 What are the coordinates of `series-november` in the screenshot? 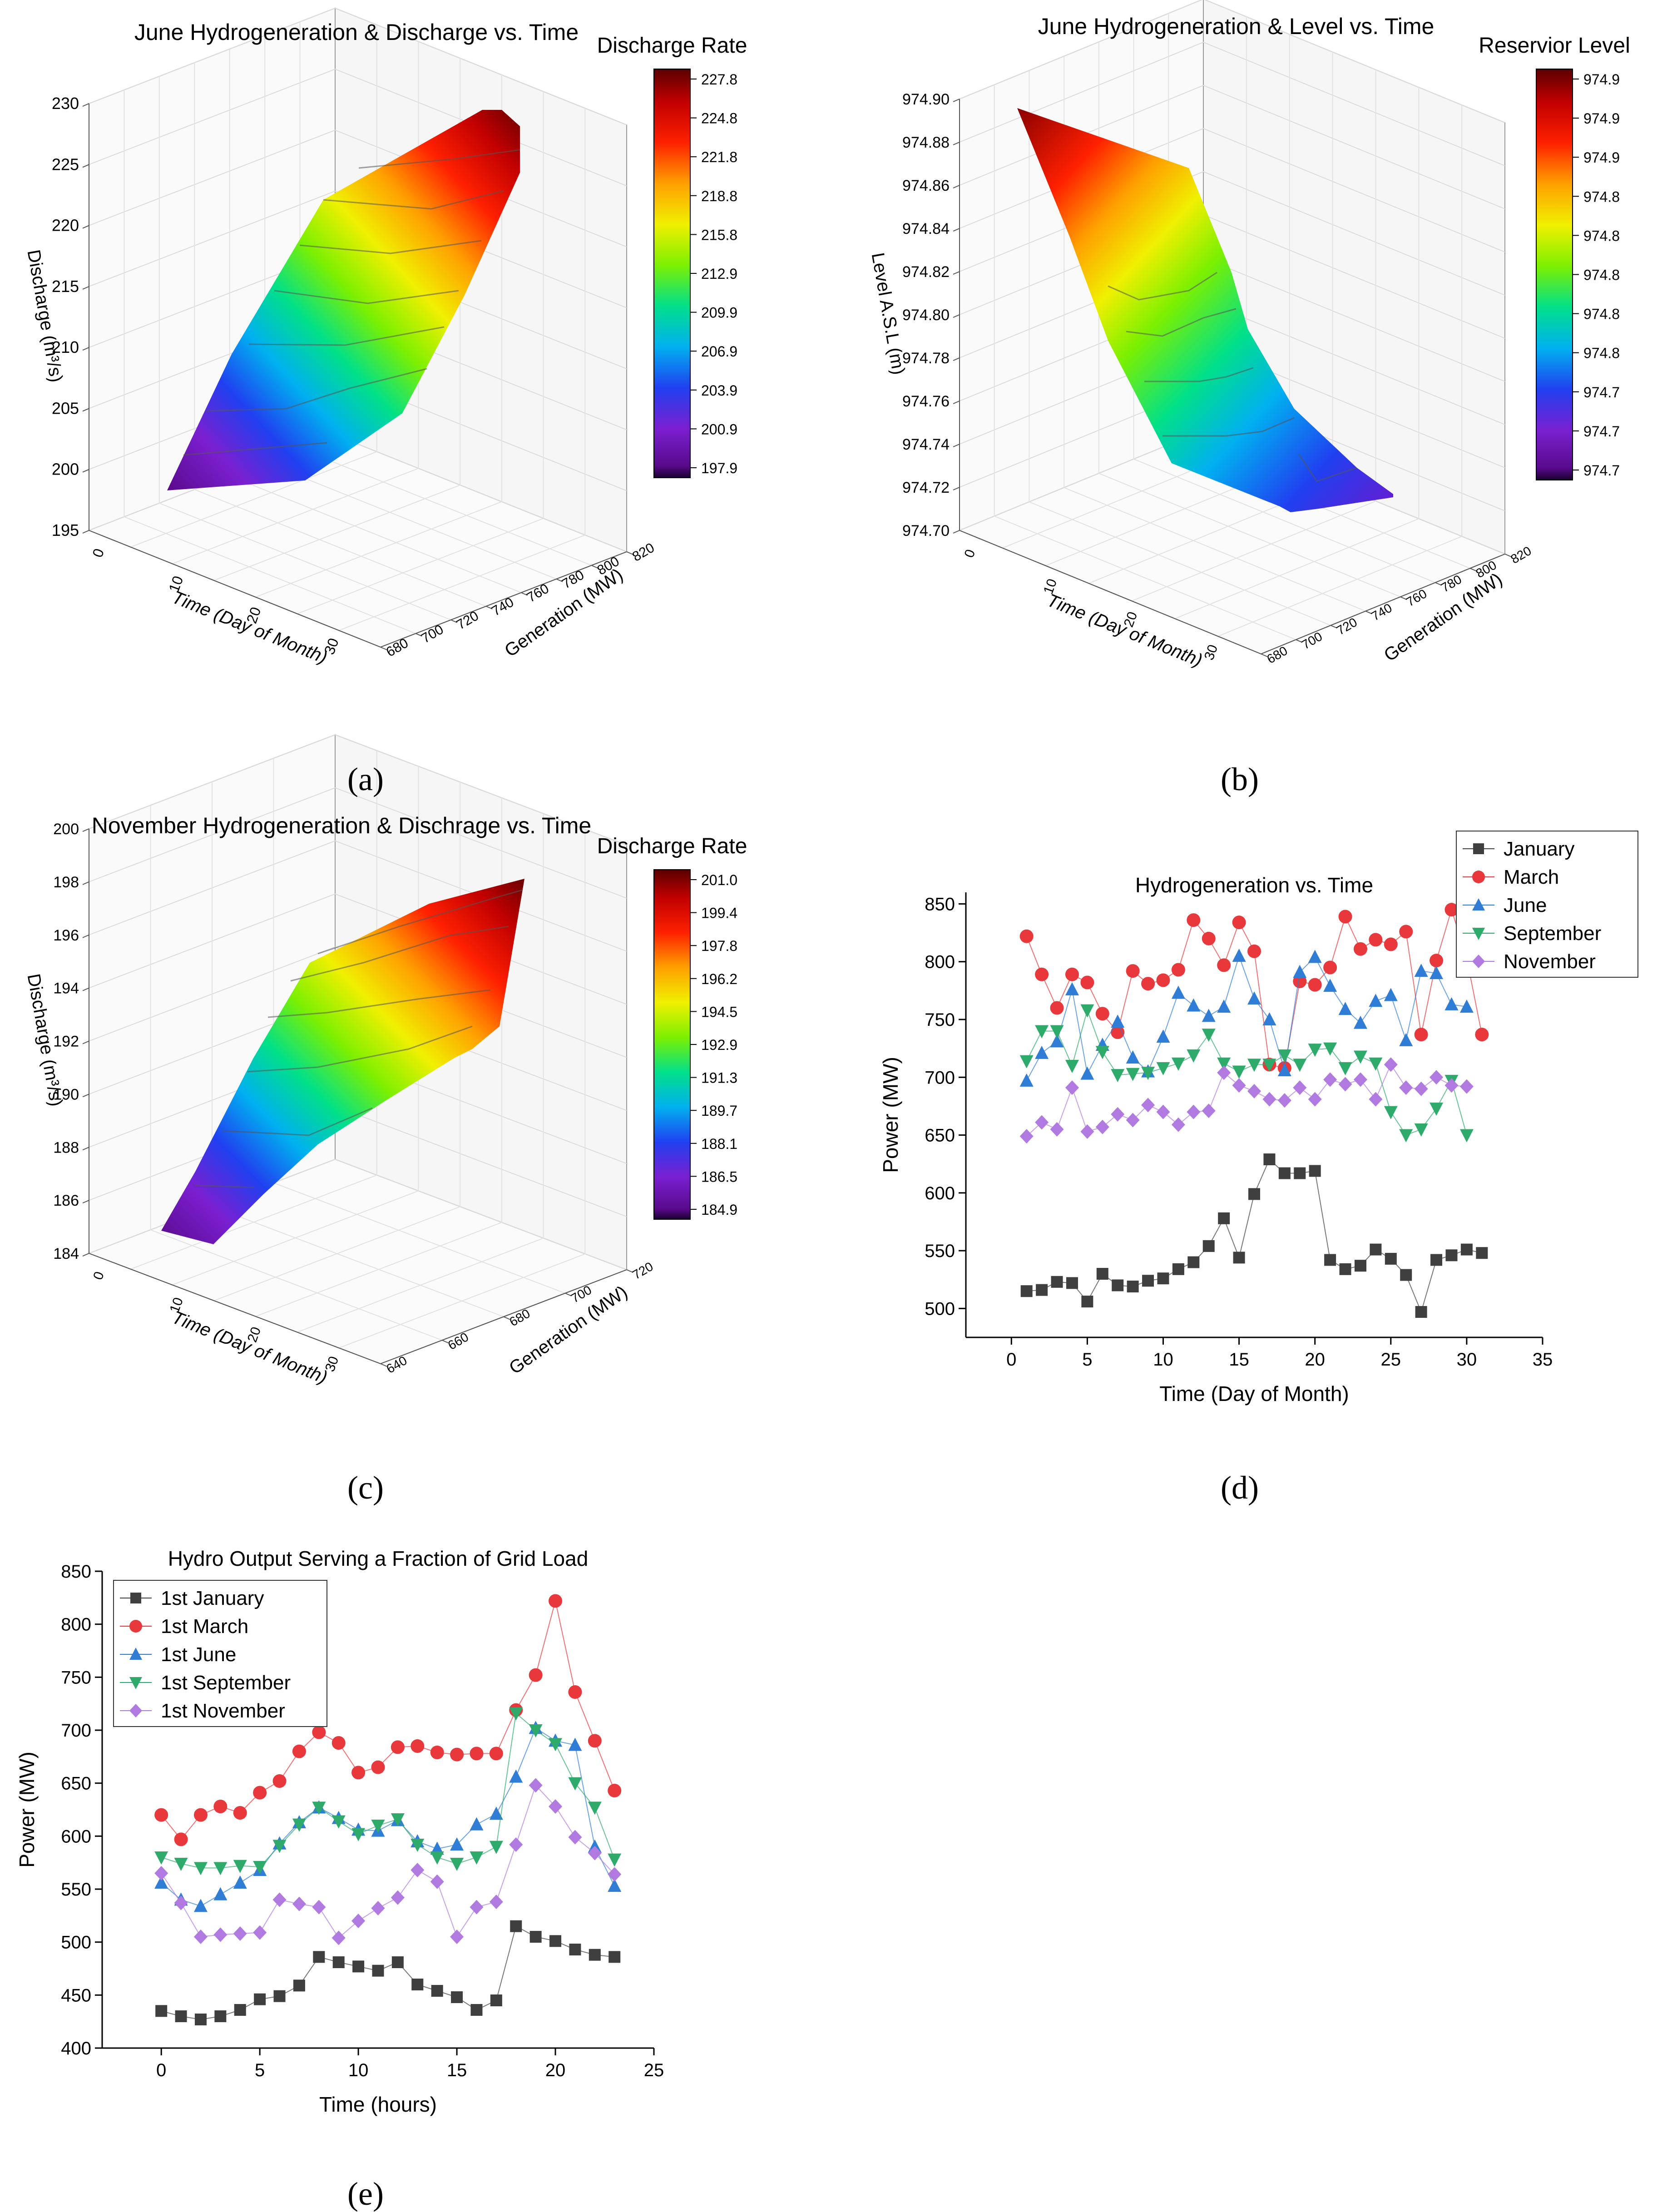 It's located at (1246, 1100).